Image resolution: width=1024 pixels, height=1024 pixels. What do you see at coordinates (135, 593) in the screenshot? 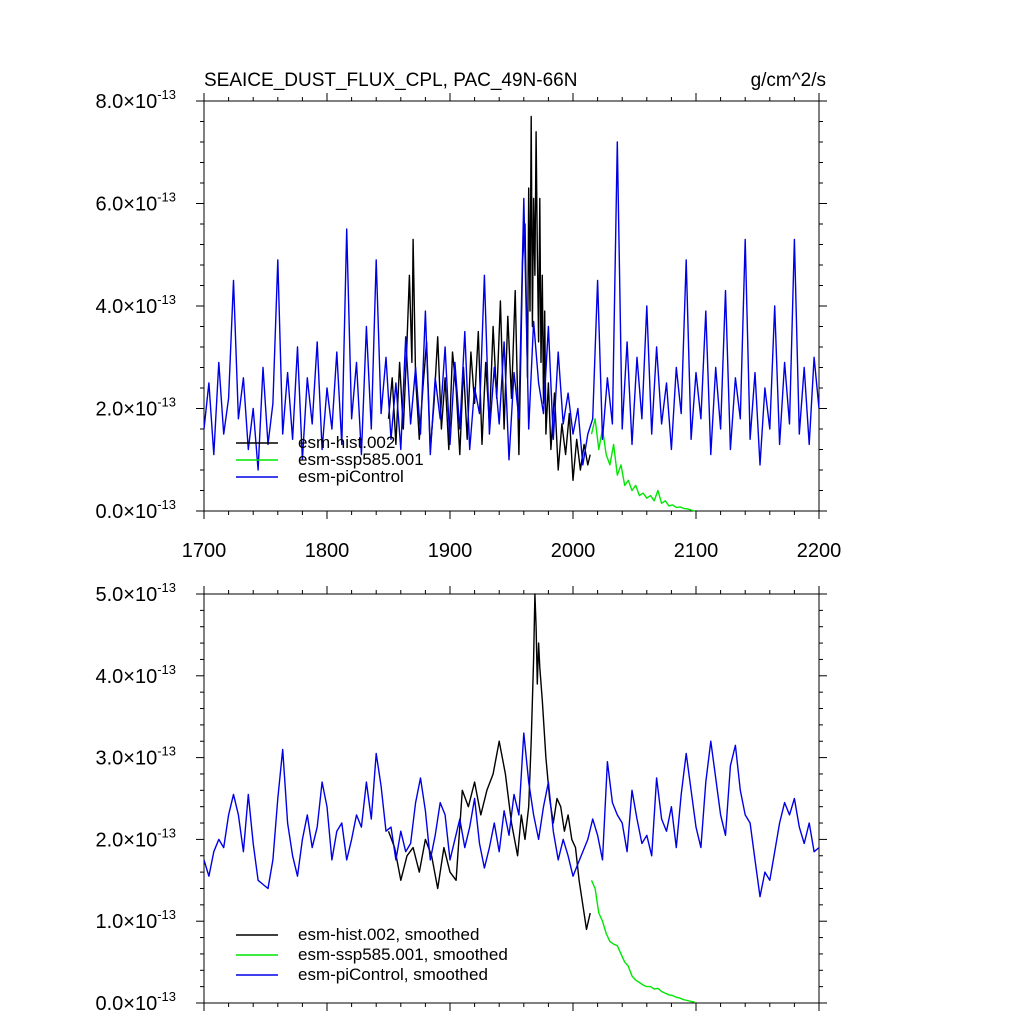
I see `y-tick-label: 5.0×10⁻¹³` at bounding box center [135, 593].